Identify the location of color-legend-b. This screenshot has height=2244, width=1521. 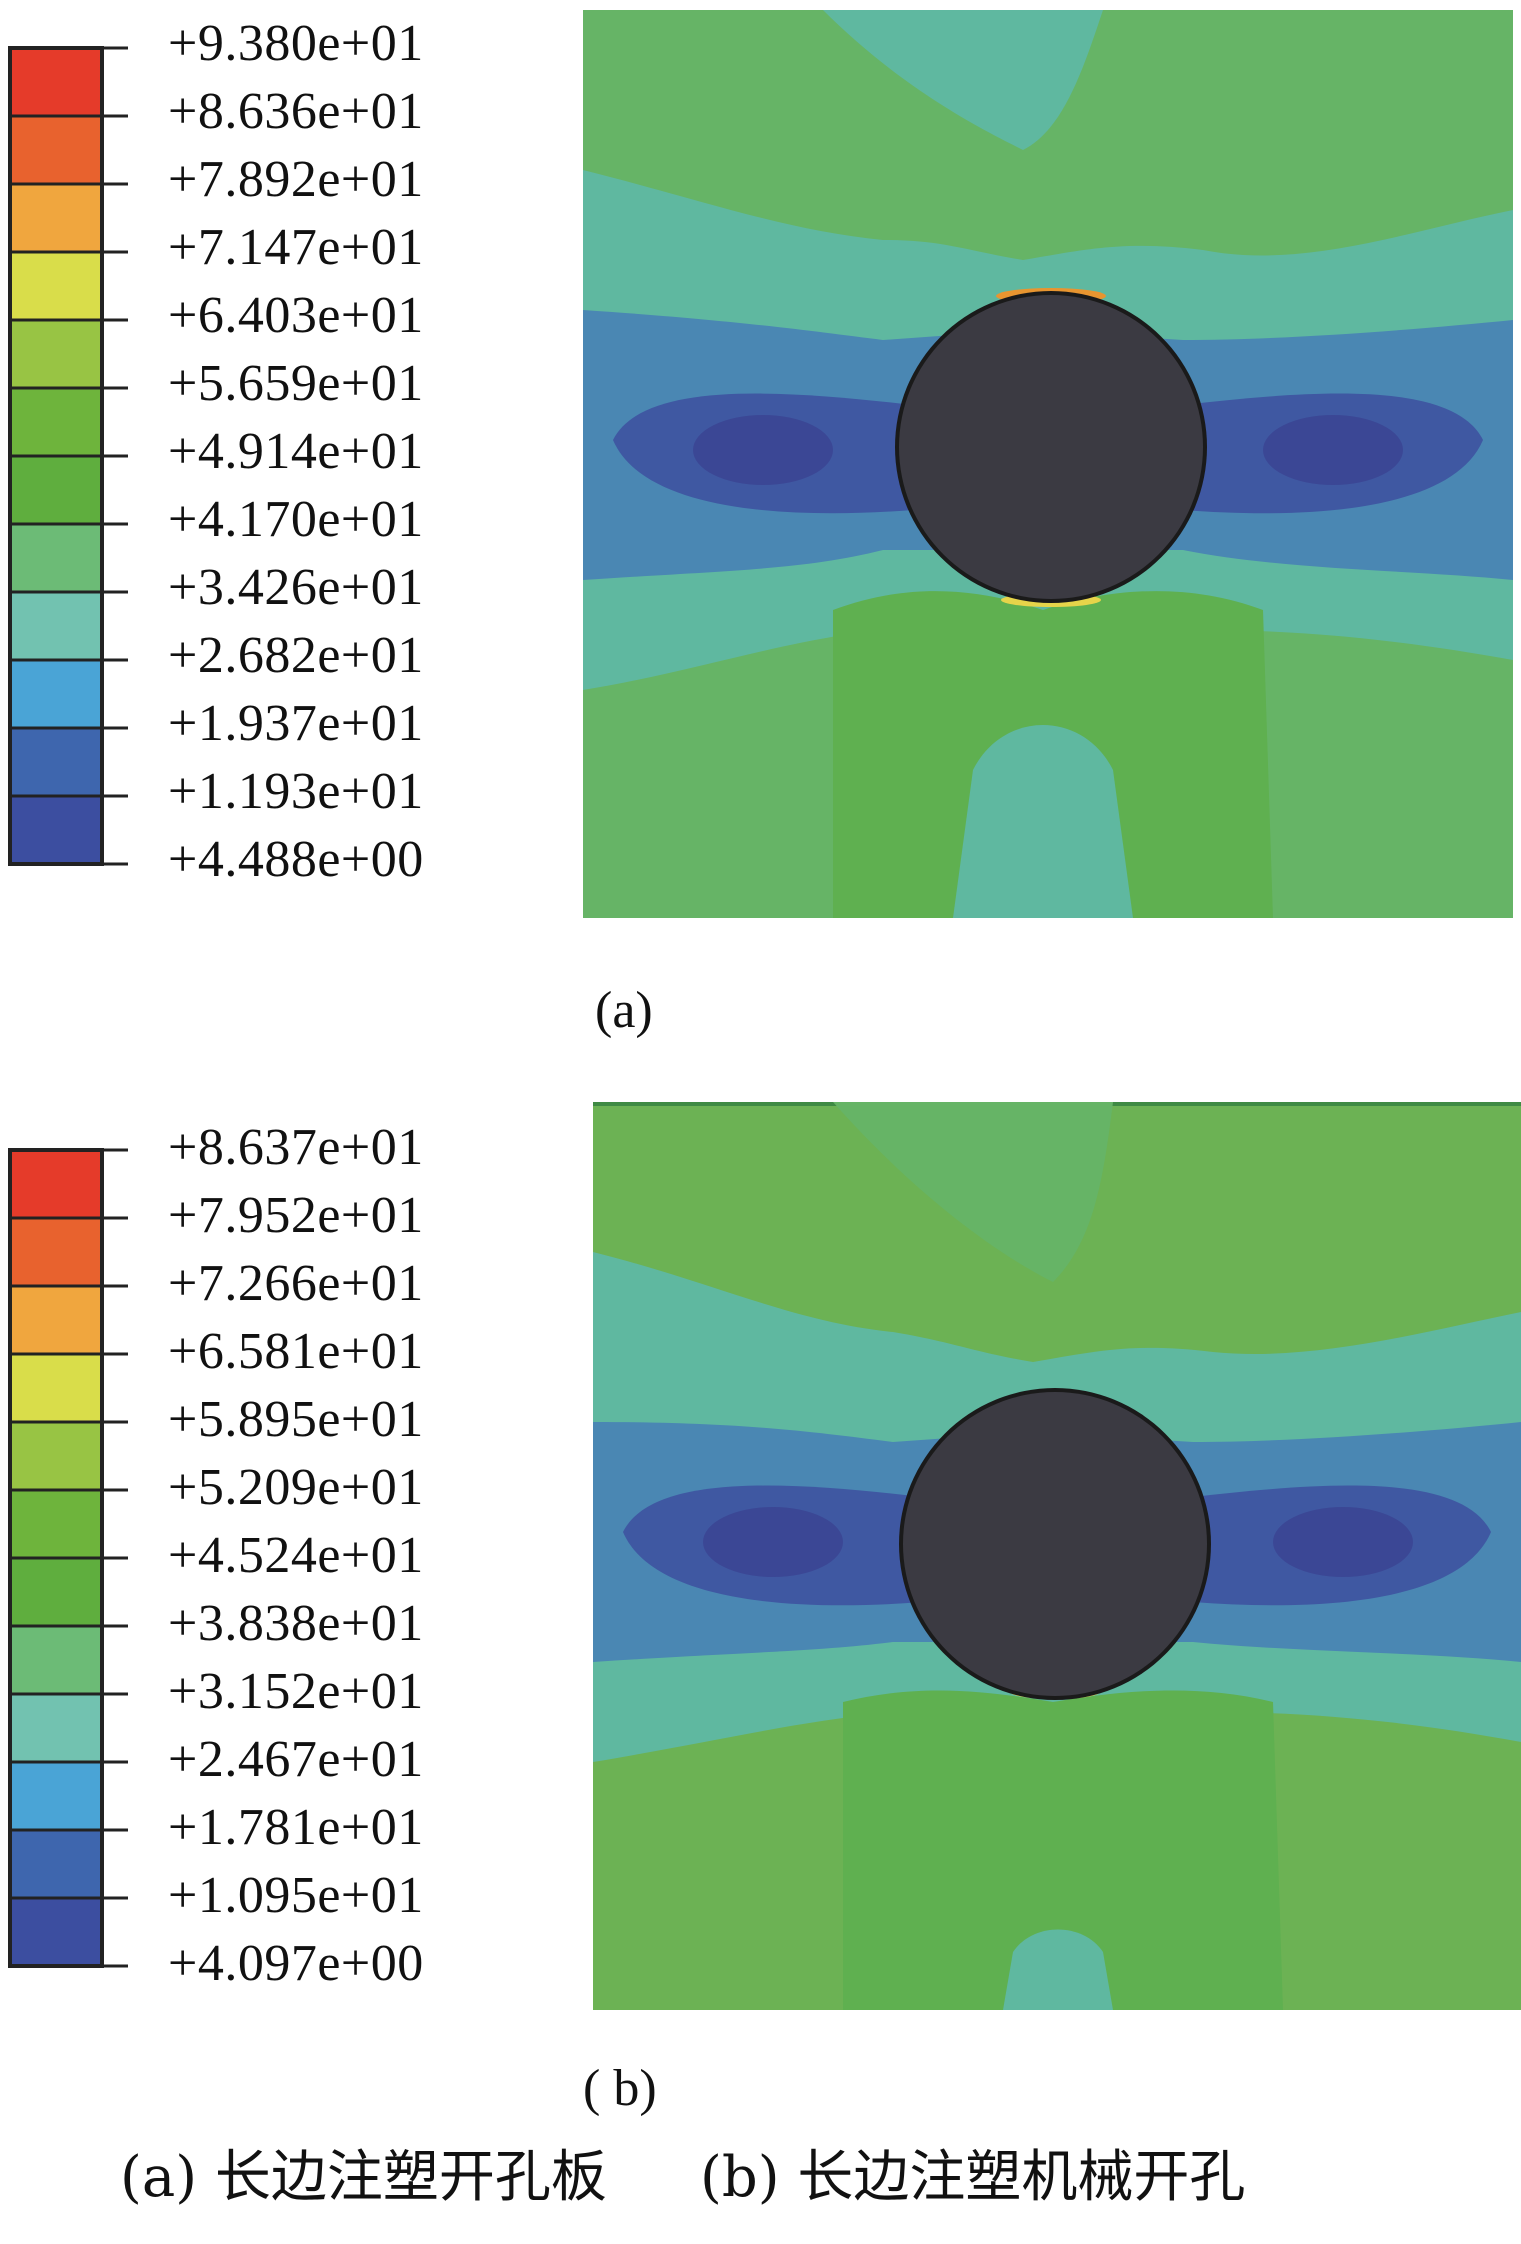
(68, 1558).